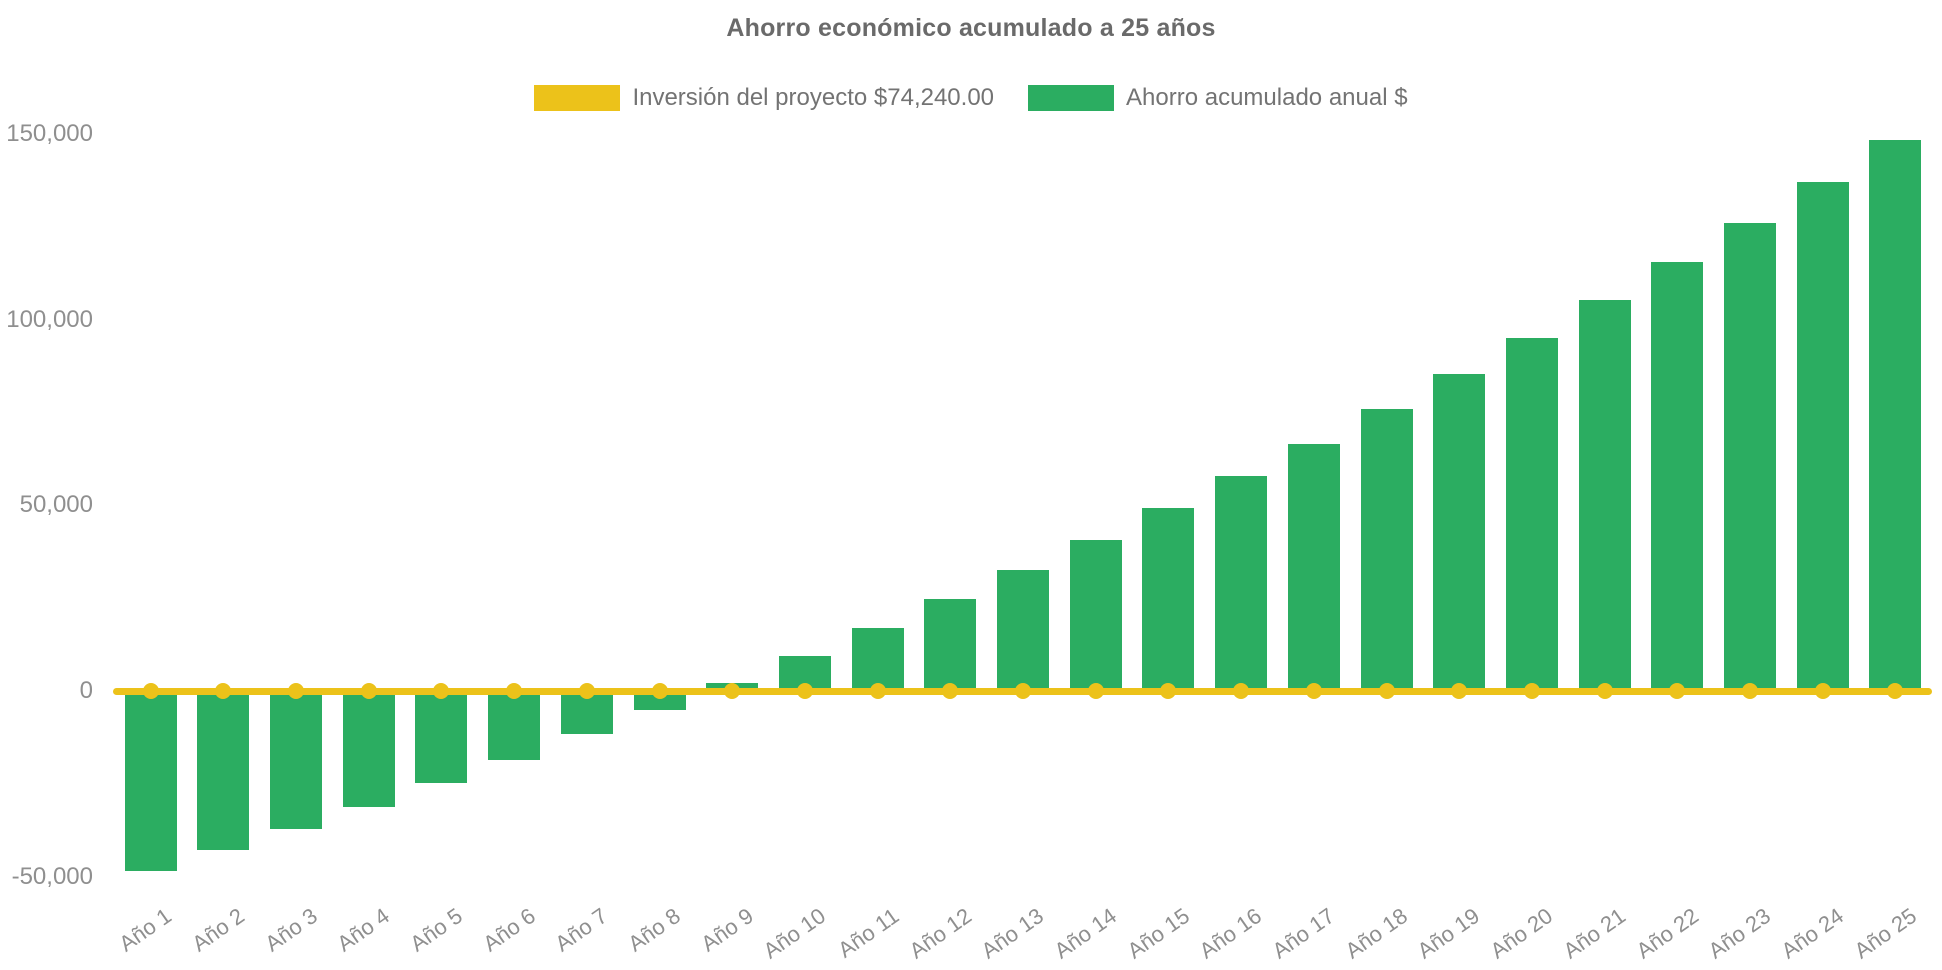 The width and height of the screenshot is (1942, 970). I want to click on x-label-ano-6: Año 6, so click(509, 930).